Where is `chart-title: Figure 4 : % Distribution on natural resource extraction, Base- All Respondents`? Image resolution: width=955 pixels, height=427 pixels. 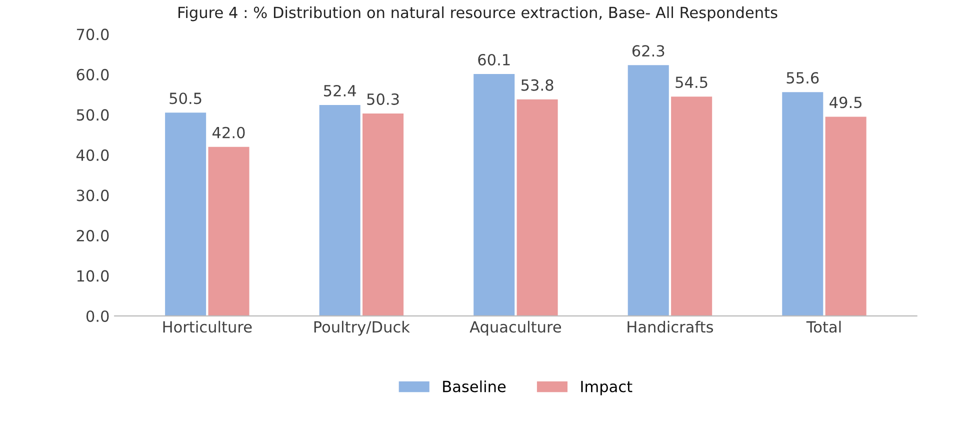 chart-title: Figure 4 : % Distribution on natural resource extraction, Base- All Respondents is located at coordinates (478, 14).